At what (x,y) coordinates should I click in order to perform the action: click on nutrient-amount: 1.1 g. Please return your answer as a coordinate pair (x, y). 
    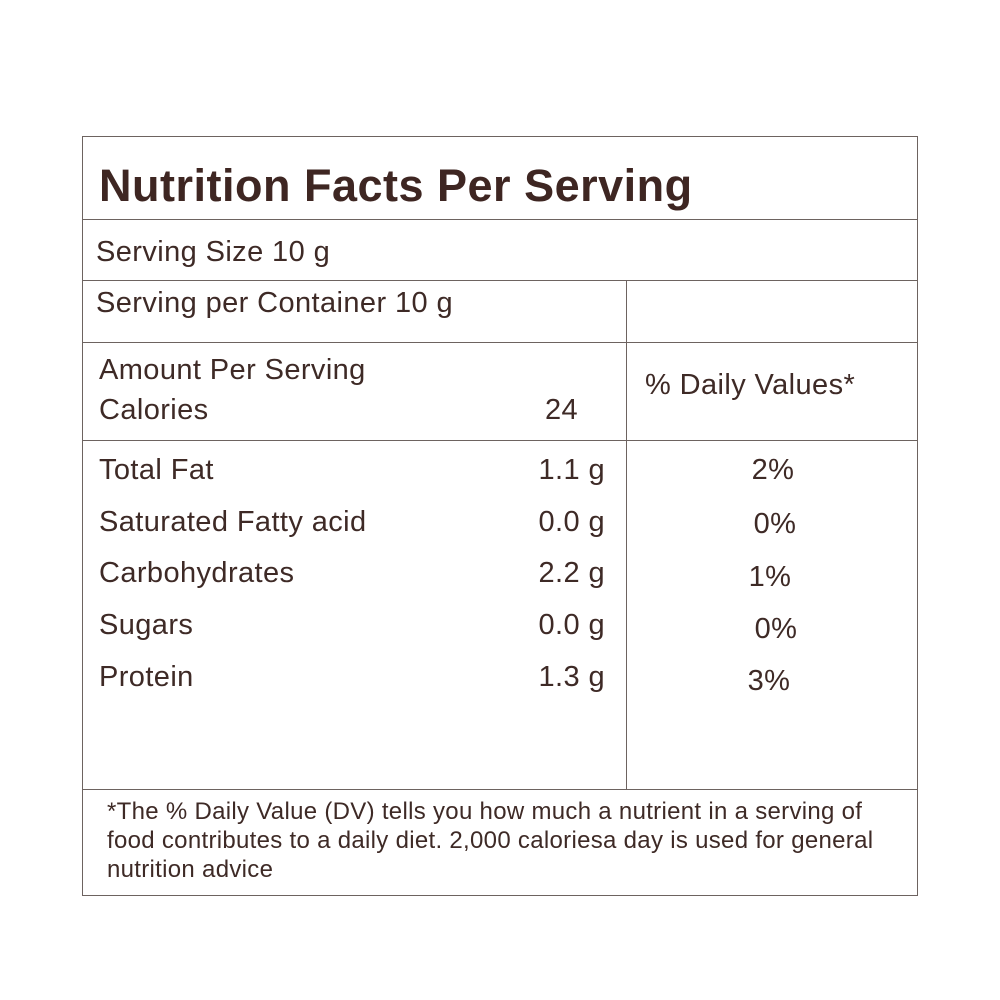
    Looking at the image, I should click on (571, 470).